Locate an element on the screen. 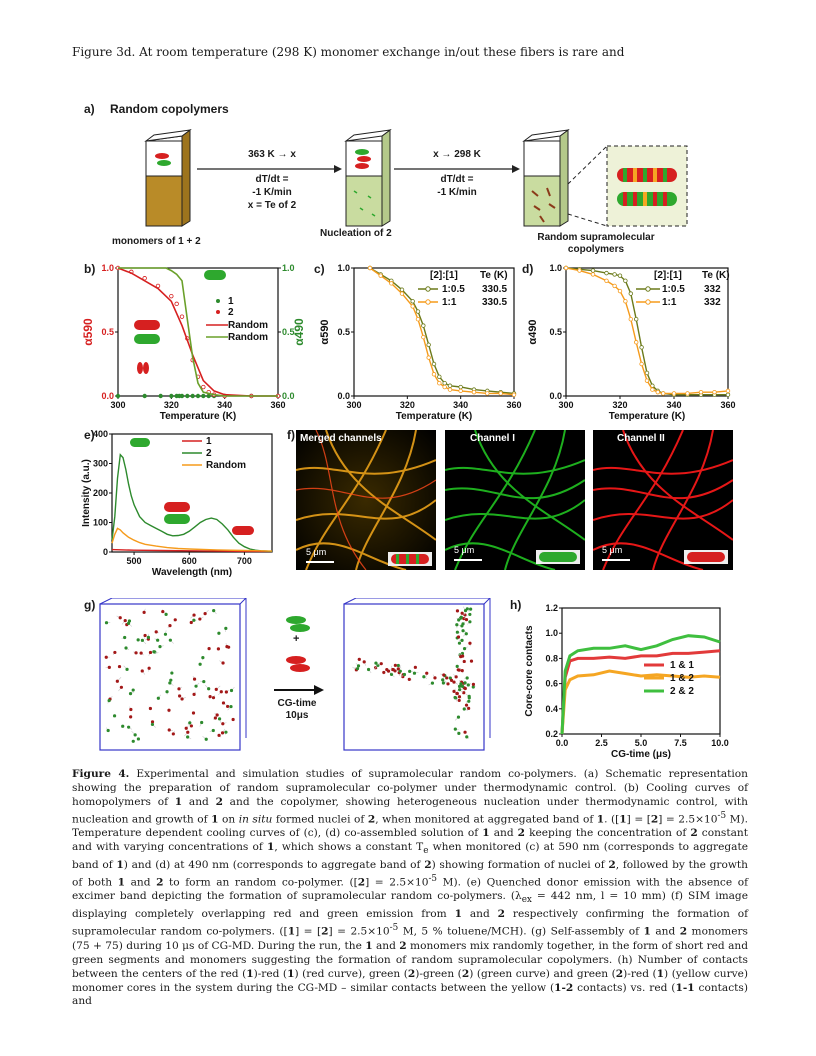  legend-label: 2 is located at coordinates (209, 453).